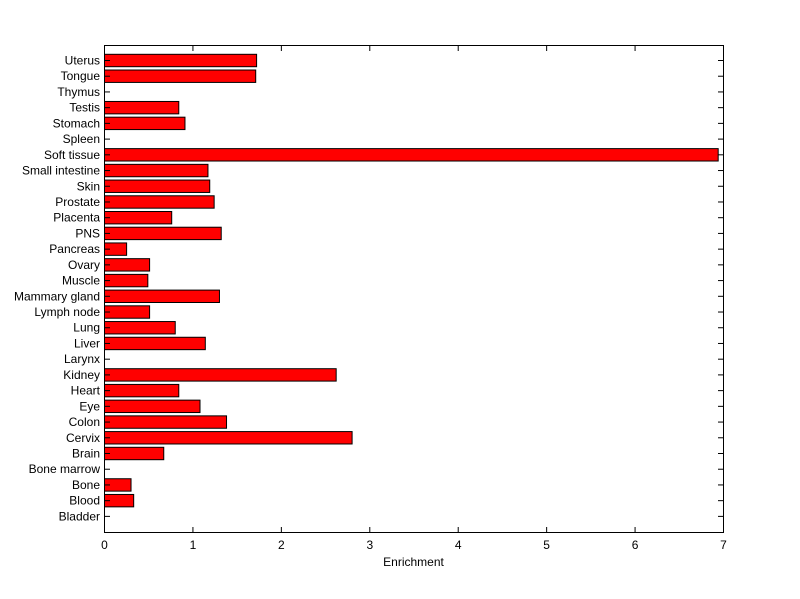 This screenshot has height=599, width=800. What do you see at coordinates (81, 375) in the screenshot?
I see `y-tick-label: Kidney` at bounding box center [81, 375].